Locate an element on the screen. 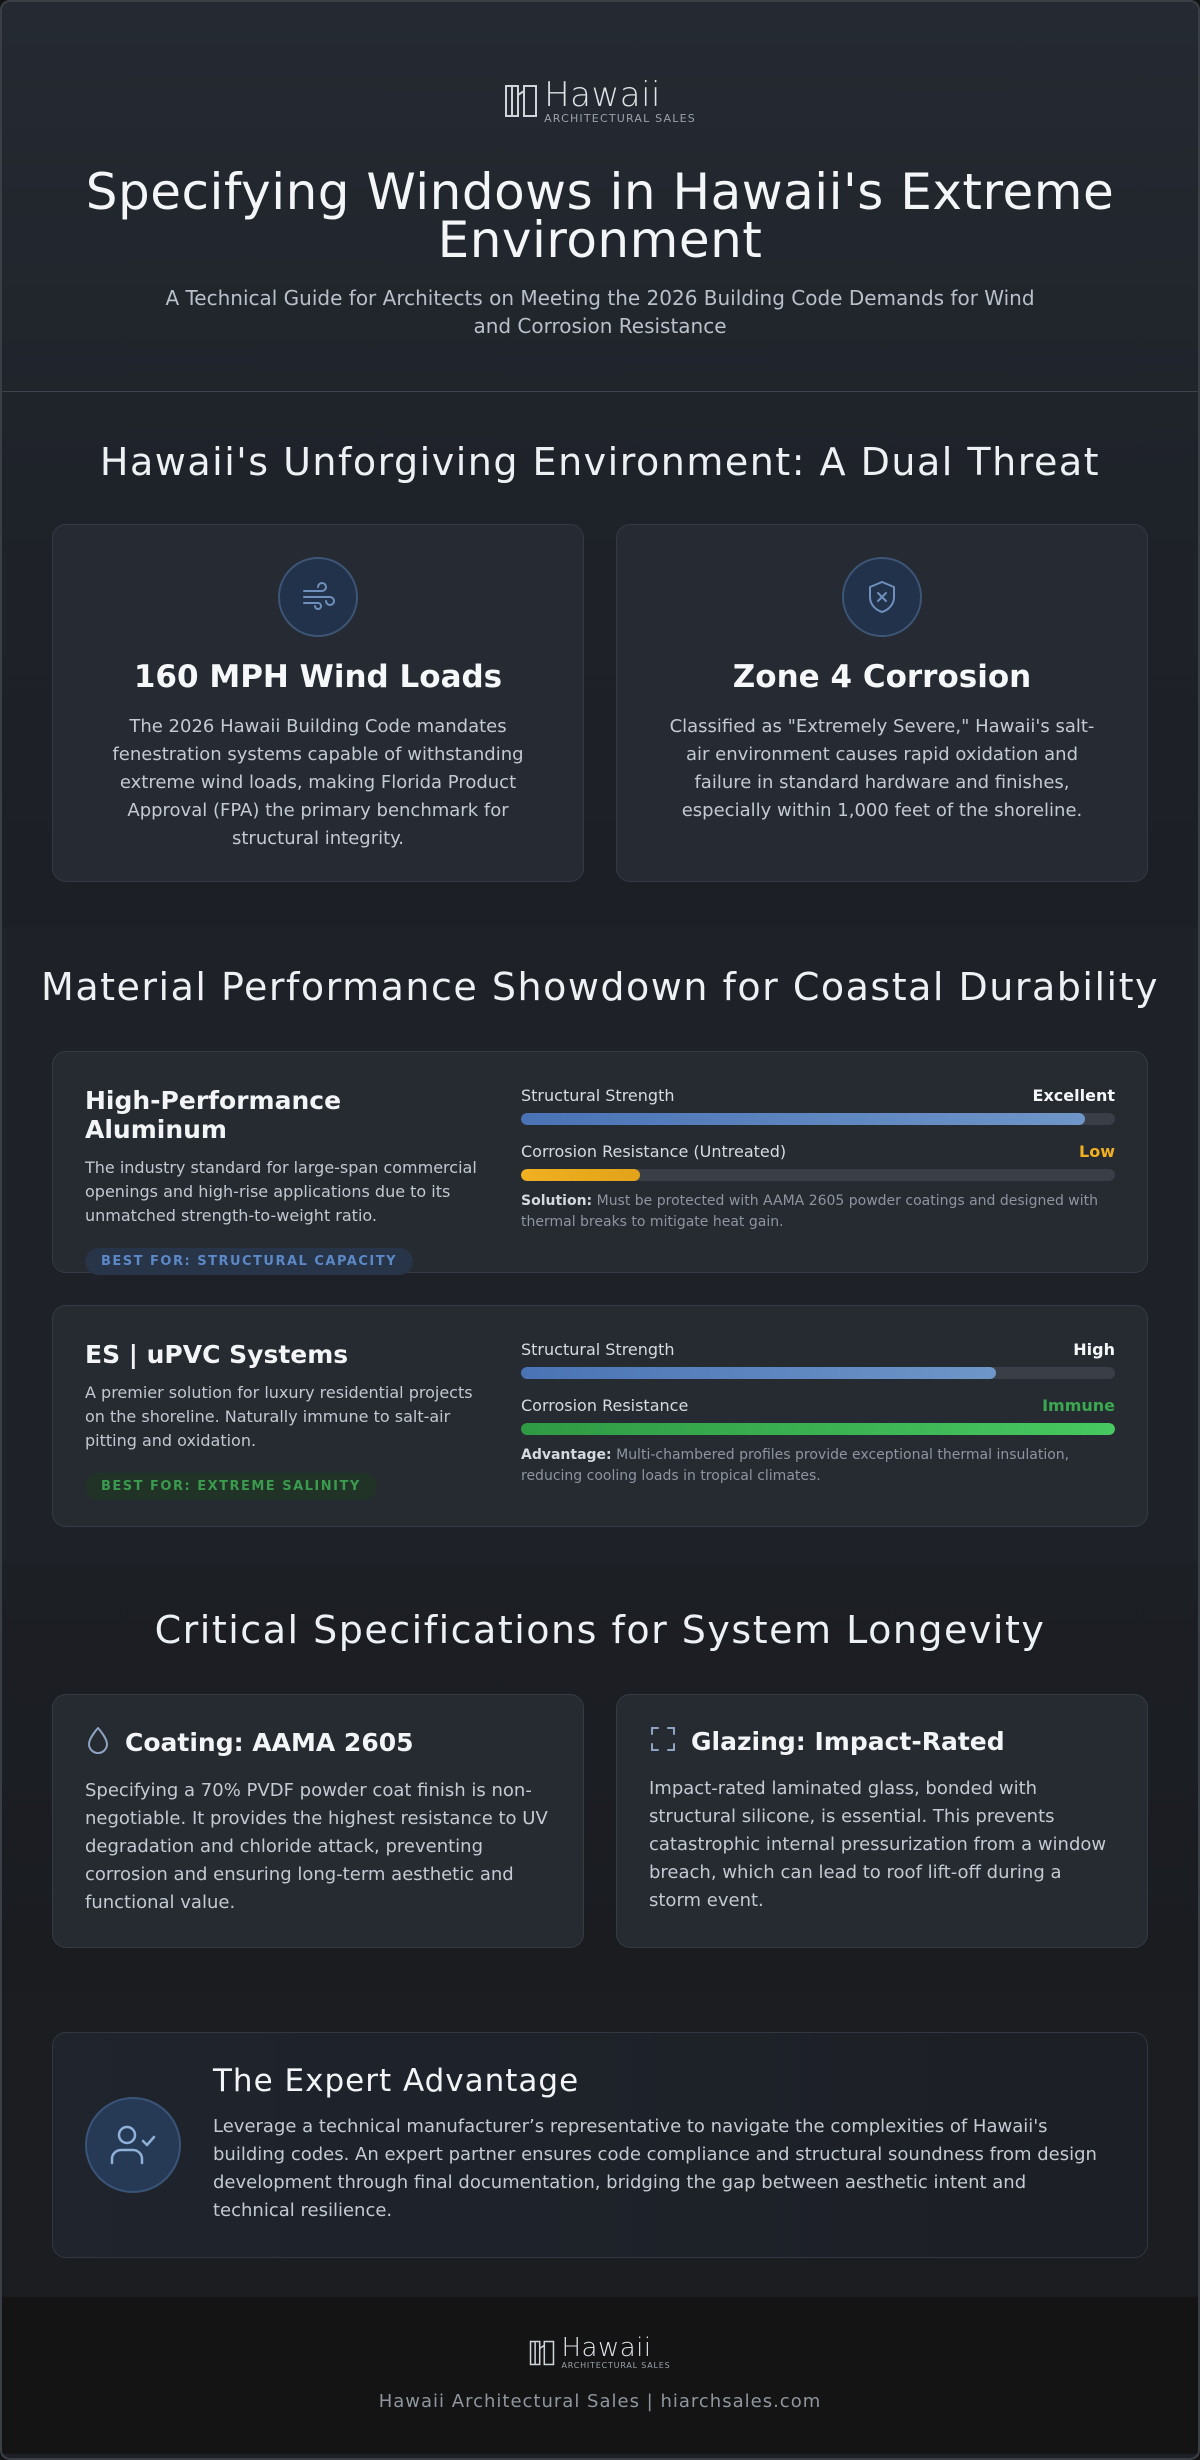 Image resolution: width=1200 pixels, height=2460 pixels. metric-structural: Structural Strength Excellent is located at coordinates (818, 1105).